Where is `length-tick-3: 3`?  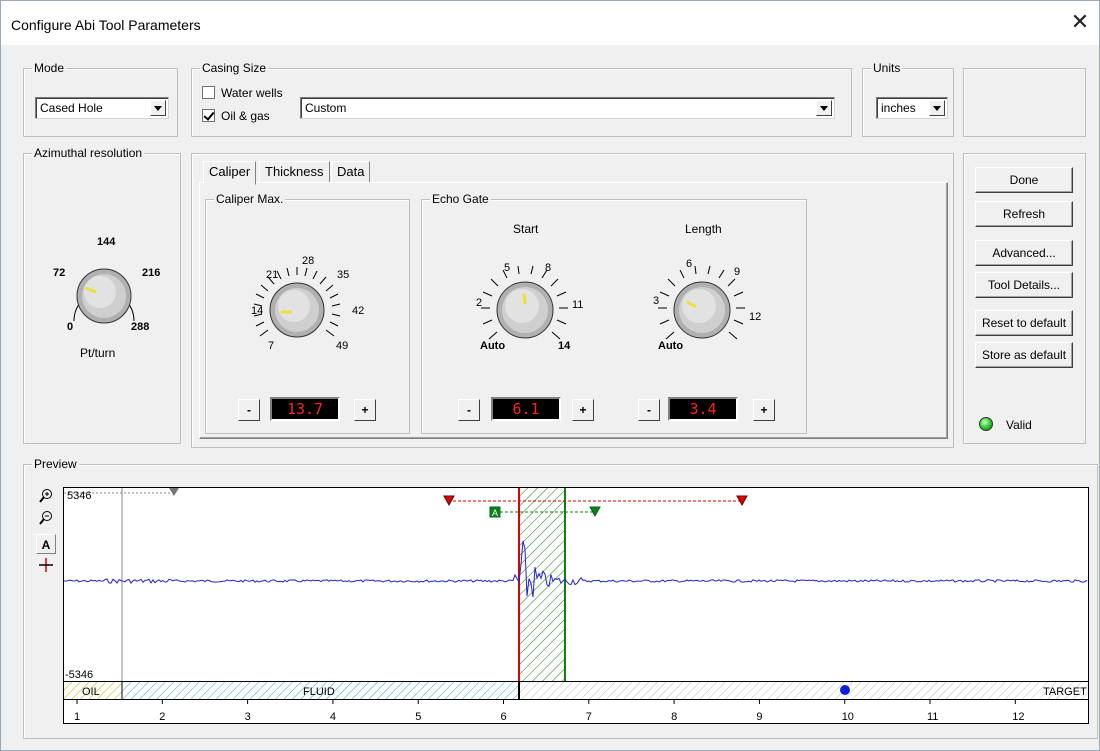 length-tick-3: 3 is located at coordinates (656, 301).